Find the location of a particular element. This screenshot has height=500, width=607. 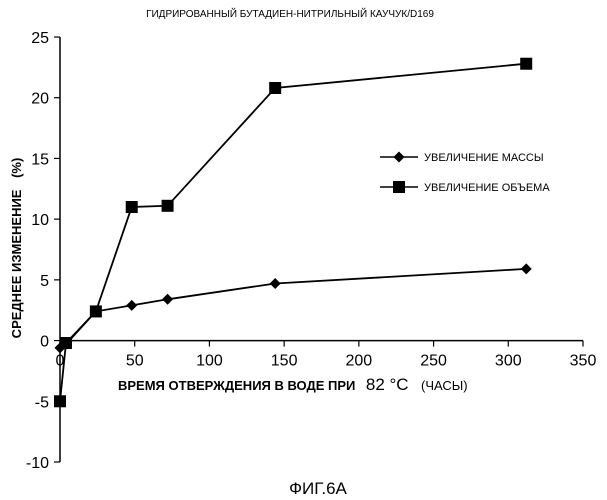

figure-caption: ФИГ.6А is located at coordinates (318, 488).